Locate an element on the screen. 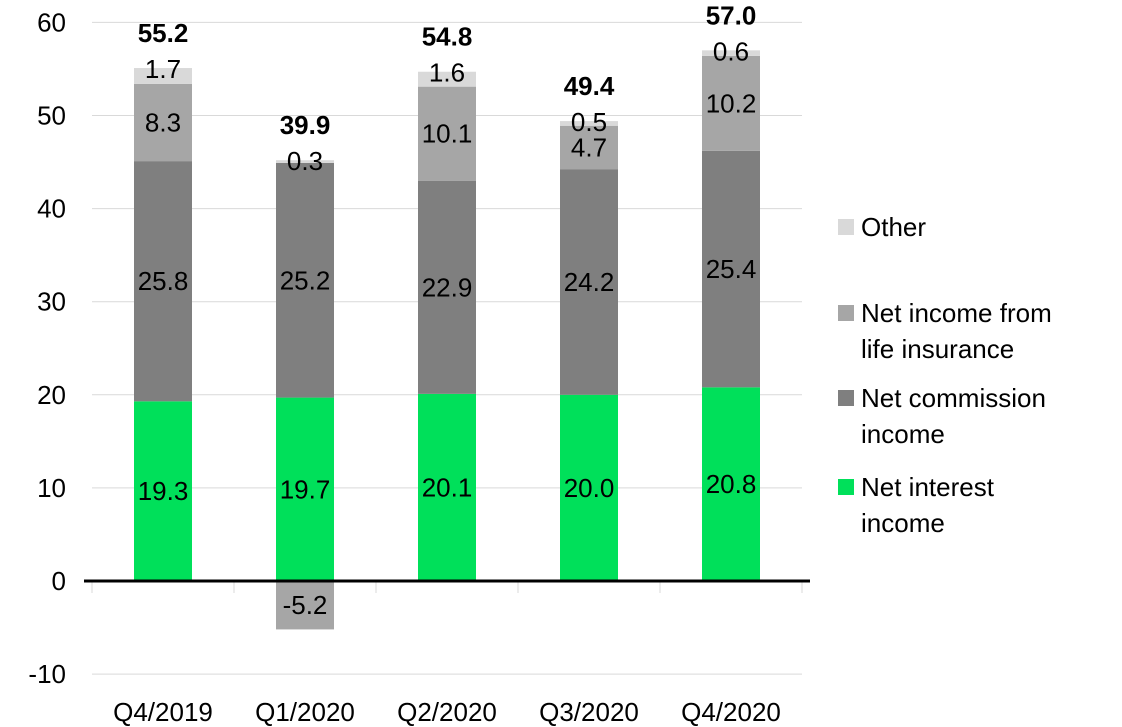 The height and width of the screenshot is (727, 1122). y-tick-label: -10 is located at coordinates (47, 674).